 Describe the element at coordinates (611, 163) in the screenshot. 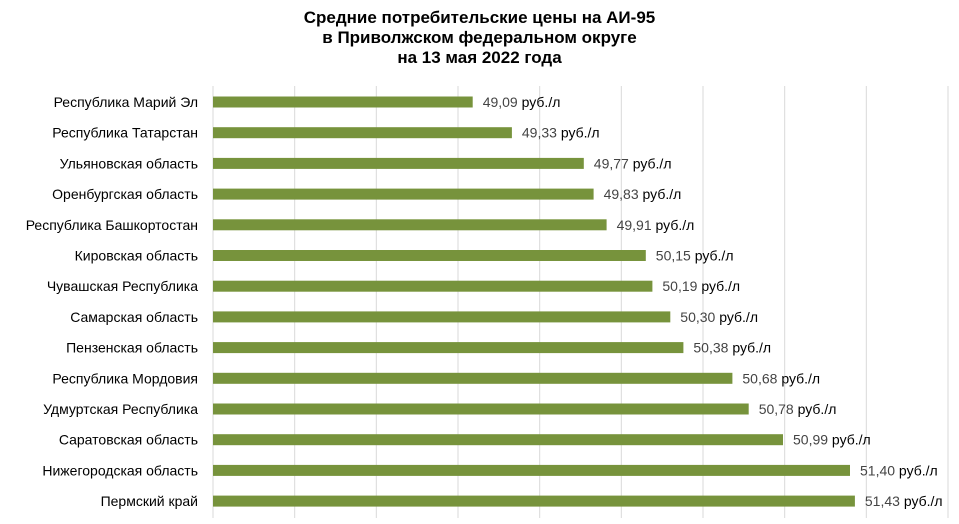

I see `data-label-value: 49,77` at that location.